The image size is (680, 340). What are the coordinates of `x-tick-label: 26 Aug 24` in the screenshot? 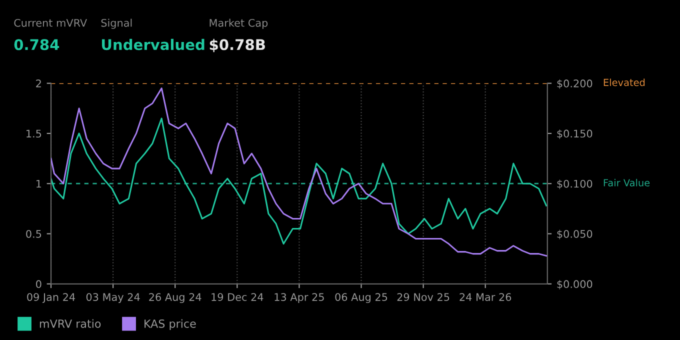 It's located at (175, 298).